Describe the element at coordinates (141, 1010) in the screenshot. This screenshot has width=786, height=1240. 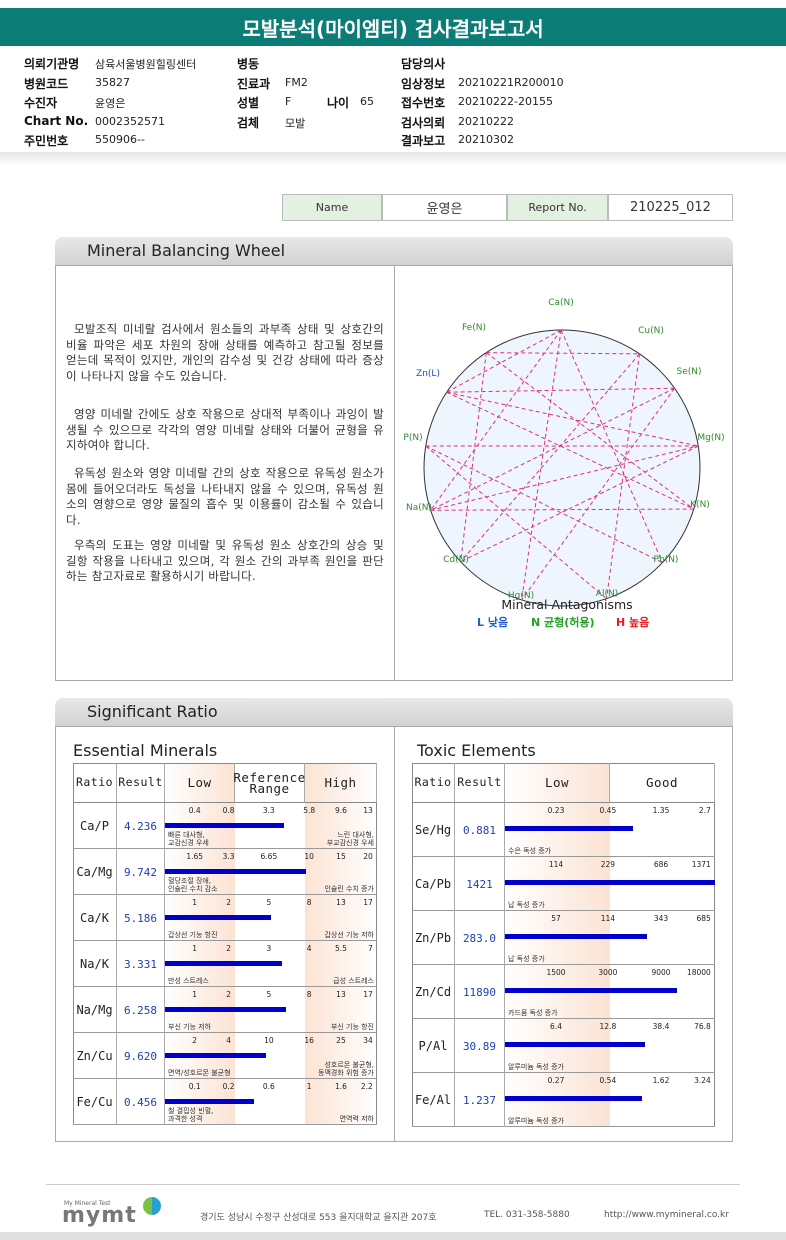
I see `result-cell: 6.258` at that location.